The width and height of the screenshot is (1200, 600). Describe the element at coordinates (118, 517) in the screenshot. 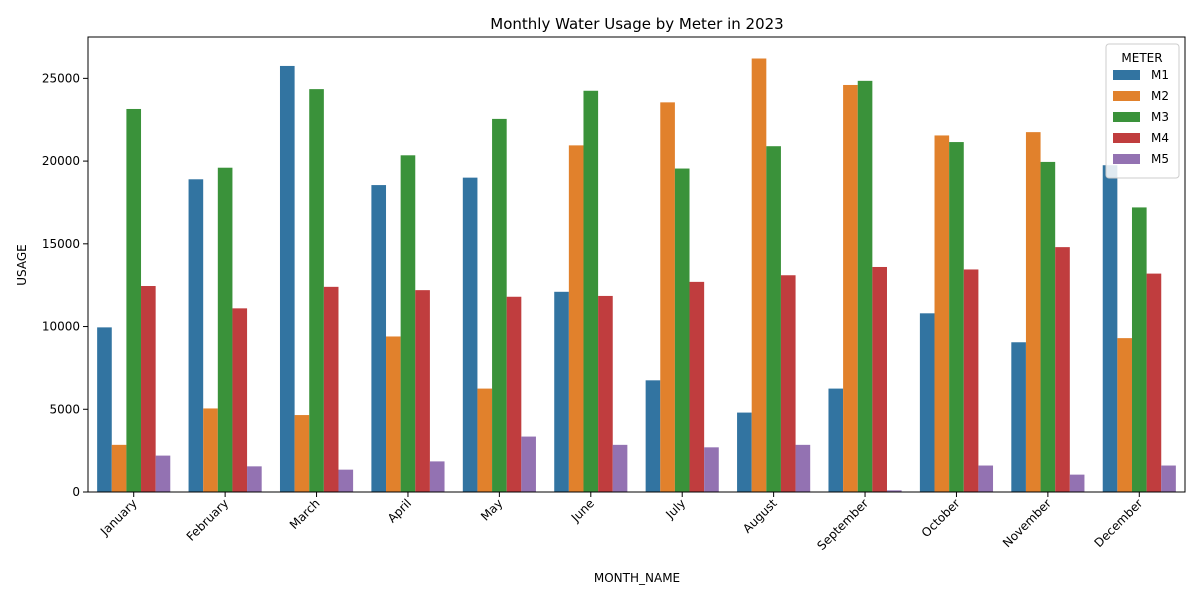

I see `x-tick-label: January` at that location.